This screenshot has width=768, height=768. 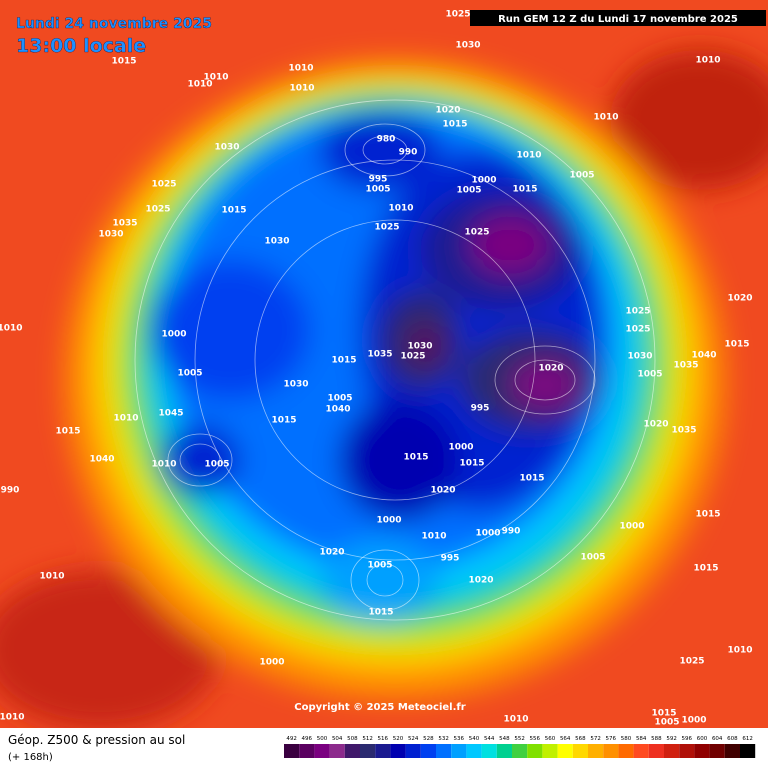 I want to click on legend-label: 580, so click(x=626, y=739).